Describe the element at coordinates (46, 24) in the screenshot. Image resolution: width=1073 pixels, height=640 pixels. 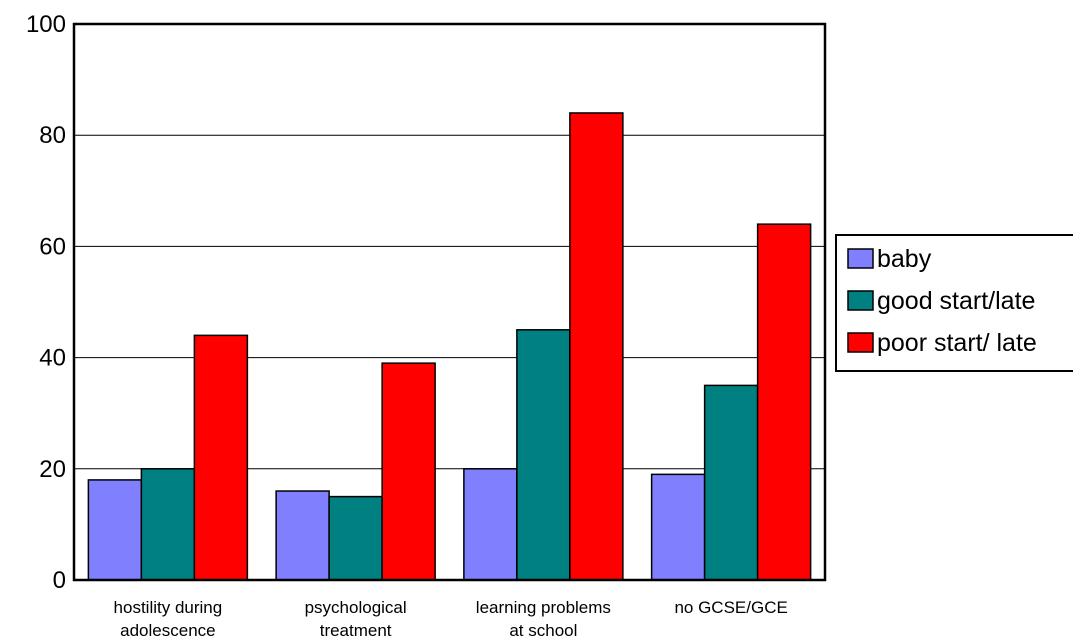
I see `y-tick-label: 100` at that location.